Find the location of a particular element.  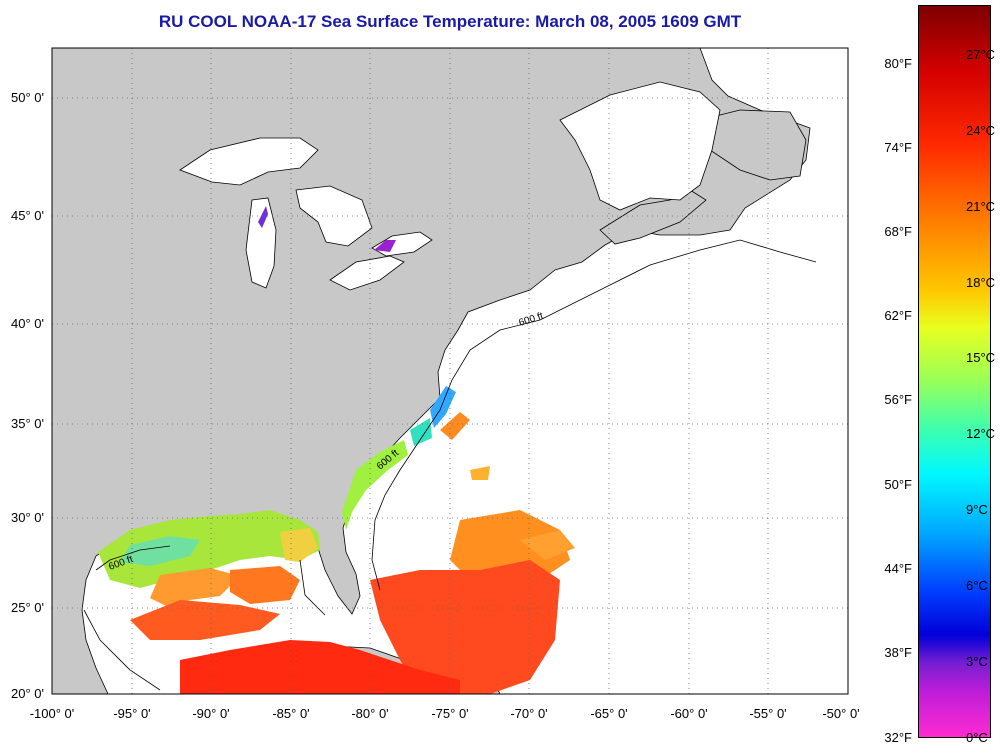

colorbar-f-50: 50°F is located at coordinates (898, 484).